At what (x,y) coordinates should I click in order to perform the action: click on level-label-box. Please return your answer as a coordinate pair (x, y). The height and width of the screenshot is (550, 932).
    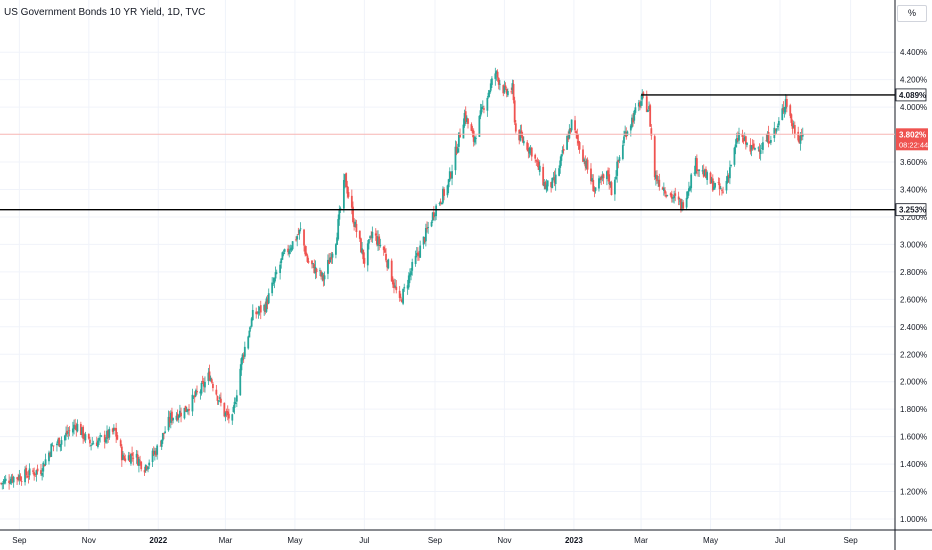
    Looking at the image, I should click on (911, 95).